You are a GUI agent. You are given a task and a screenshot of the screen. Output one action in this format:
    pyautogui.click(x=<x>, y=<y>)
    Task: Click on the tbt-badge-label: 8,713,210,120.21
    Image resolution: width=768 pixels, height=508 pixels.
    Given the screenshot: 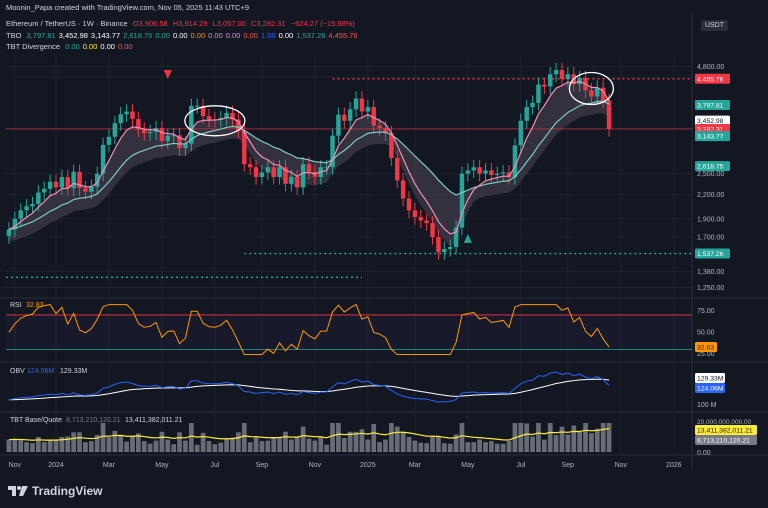 What is the action you would take?
    pyautogui.click(x=723, y=441)
    